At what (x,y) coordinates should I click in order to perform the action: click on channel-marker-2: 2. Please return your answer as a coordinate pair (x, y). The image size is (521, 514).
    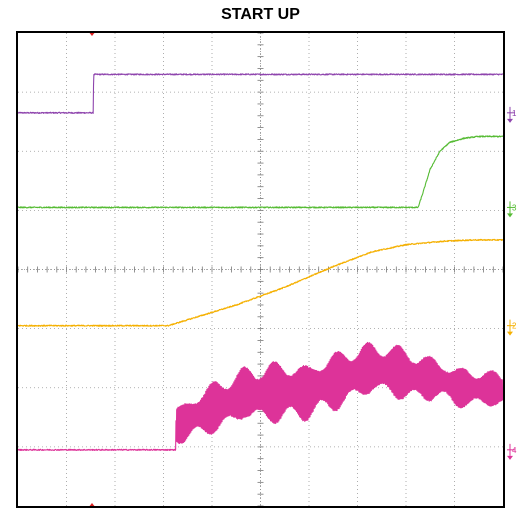
    Looking at the image, I should click on (512, 327).